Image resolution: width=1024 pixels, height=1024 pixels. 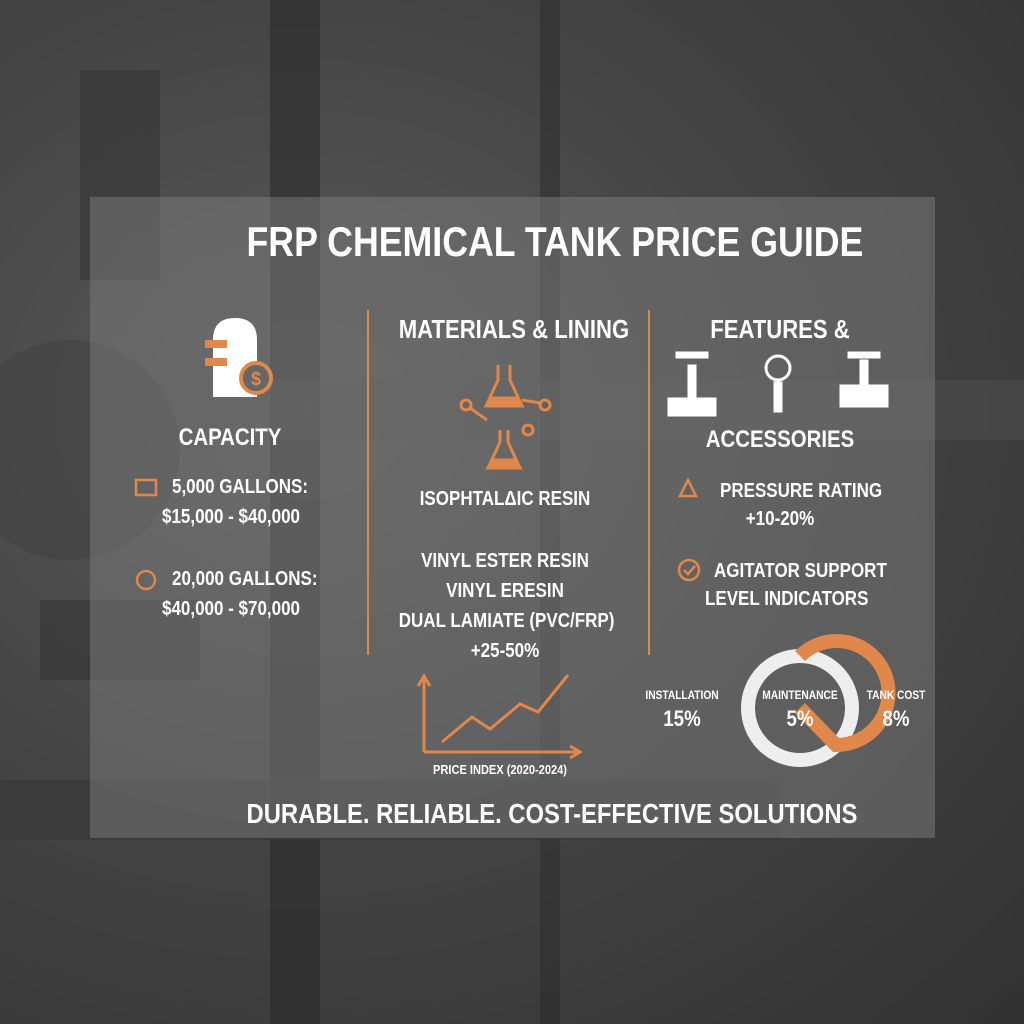 I want to click on chart-label: PRICE INDEX (2020-2024), so click(x=500, y=769).